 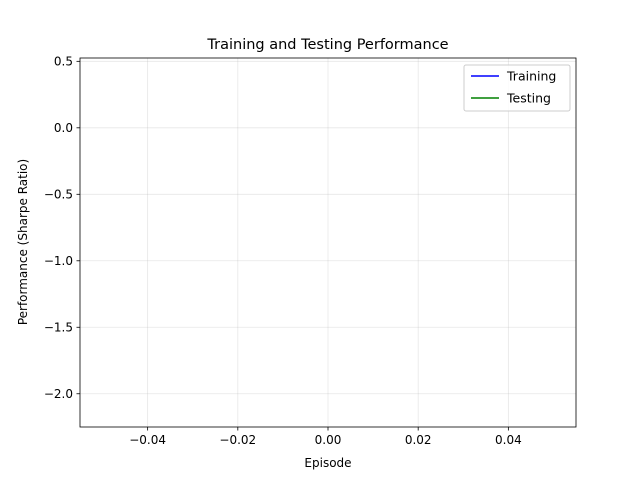 I want to click on legend: Training Testing, so click(x=517, y=88).